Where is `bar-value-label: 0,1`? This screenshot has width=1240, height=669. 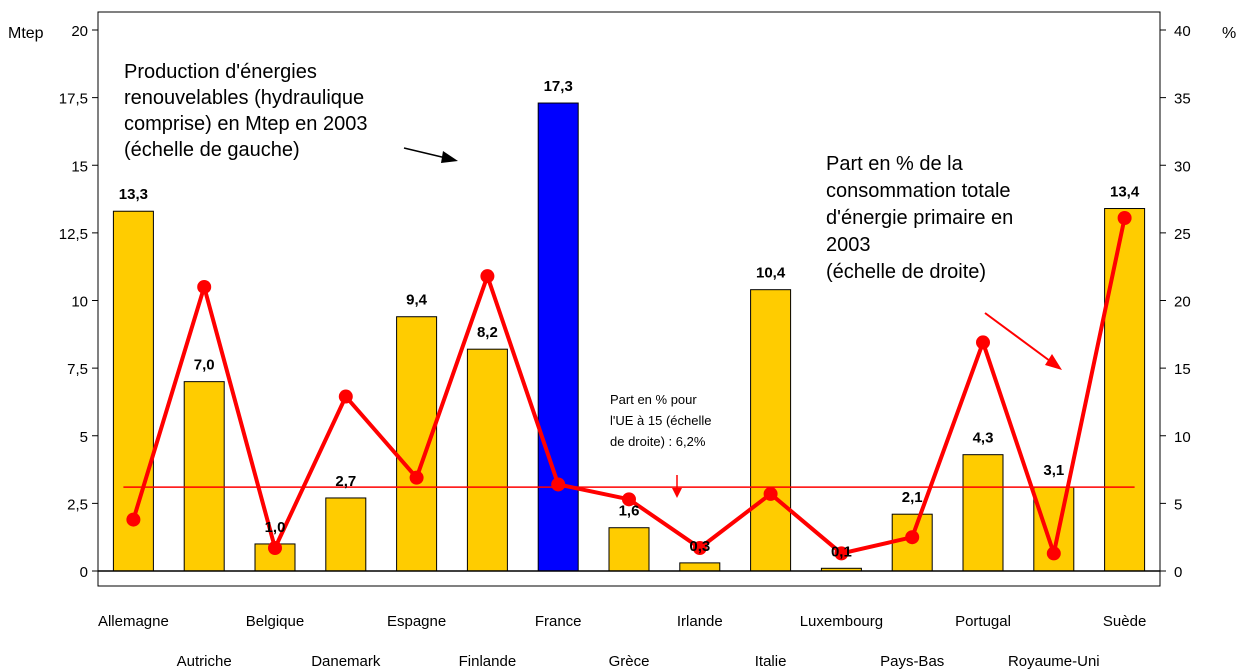 bar-value-label: 0,1 is located at coordinates (841, 551).